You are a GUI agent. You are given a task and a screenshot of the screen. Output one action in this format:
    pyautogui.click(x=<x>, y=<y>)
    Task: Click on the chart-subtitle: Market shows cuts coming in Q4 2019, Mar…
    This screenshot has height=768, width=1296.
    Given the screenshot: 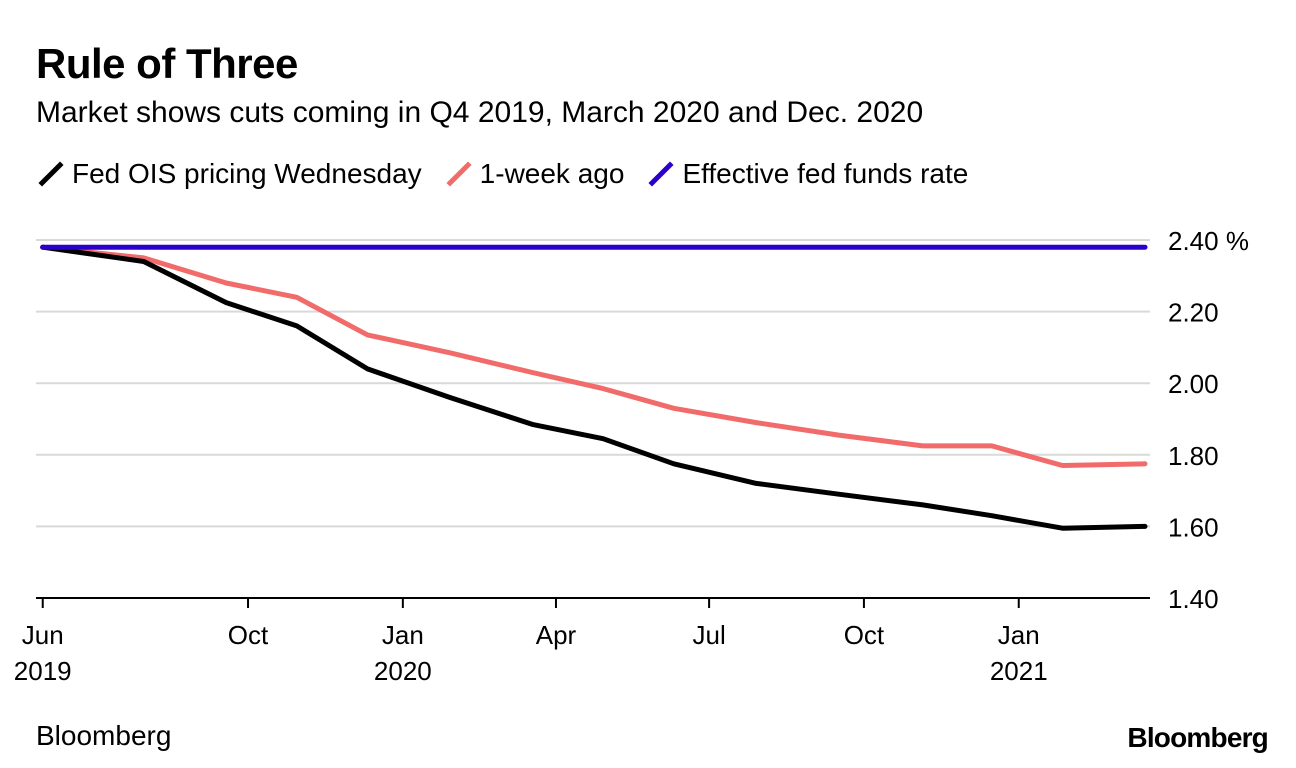 What is the action you would take?
    pyautogui.click(x=480, y=112)
    